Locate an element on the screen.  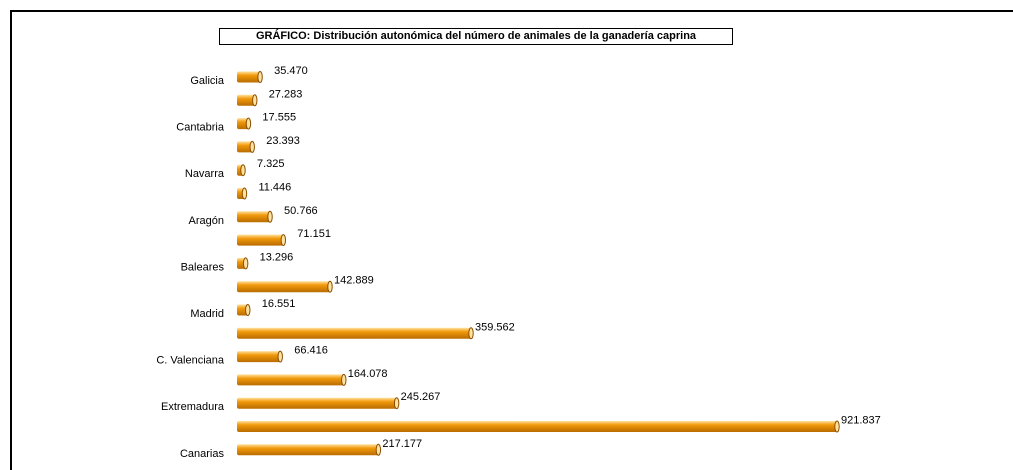
data-label-12: 66.416 is located at coordinates (311, 351).